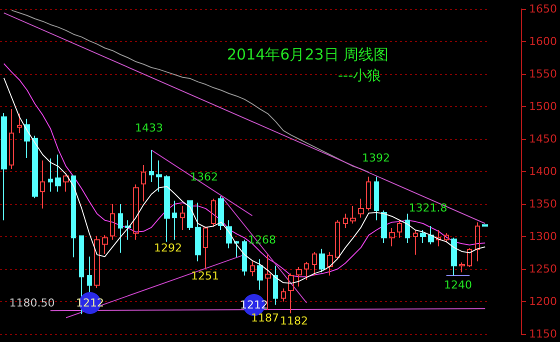 The image size is (560, 342). What do you see at coordinates (543, 106) in the screenshot?
I see `y-tick-label: 1500` at bounding box center [543, 106].